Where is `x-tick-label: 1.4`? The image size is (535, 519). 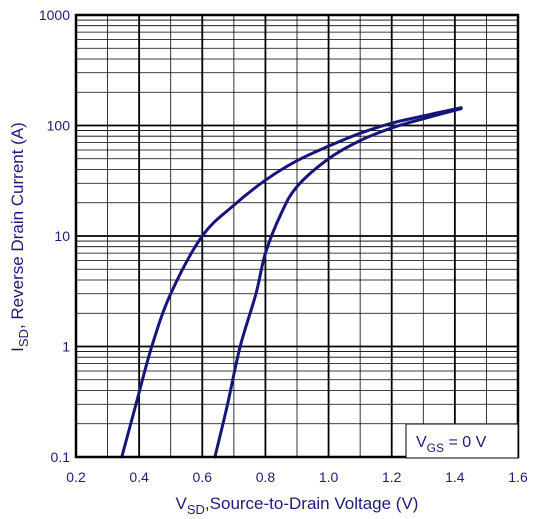
x-tick-label: 1.4 is located at coordinates (455, 477).